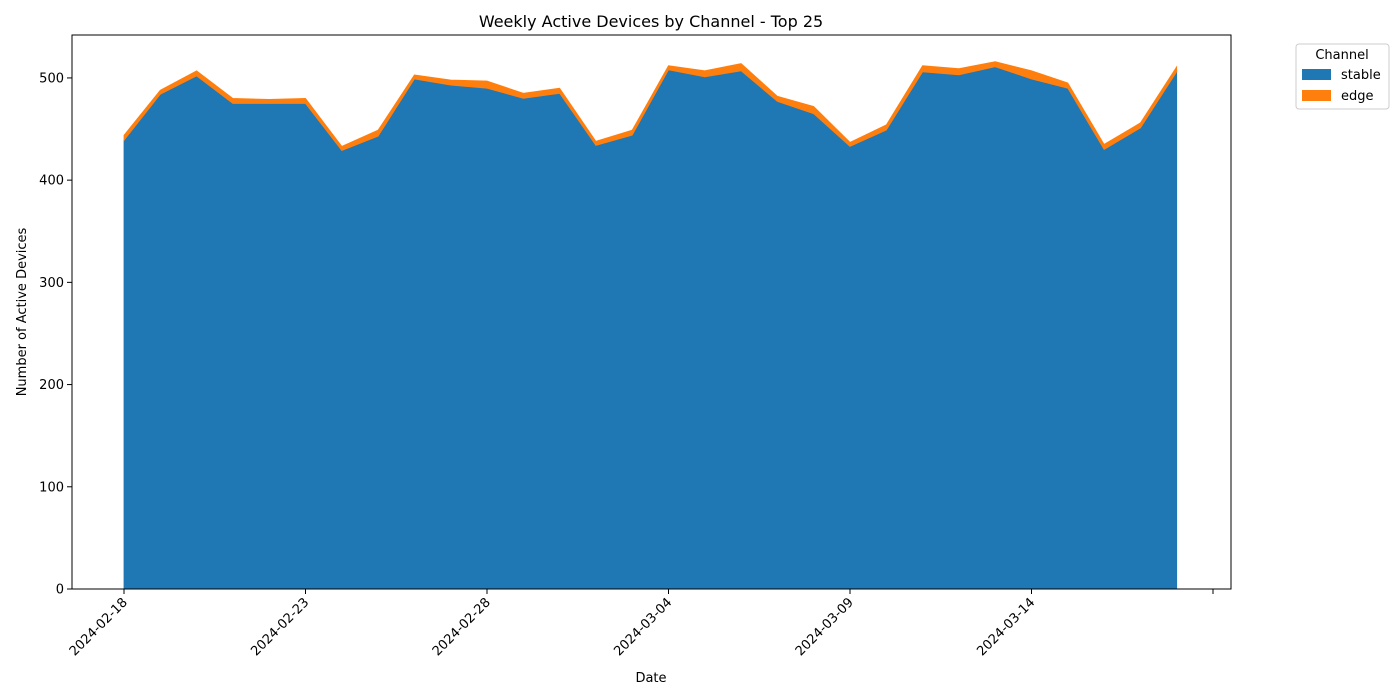 Image resolution: width=1400 pixels, height=700 pixels. Describe the element at coordinates (462, 627) in the screenshot. I see `x-tick-label: 2024-02-28` at that location.